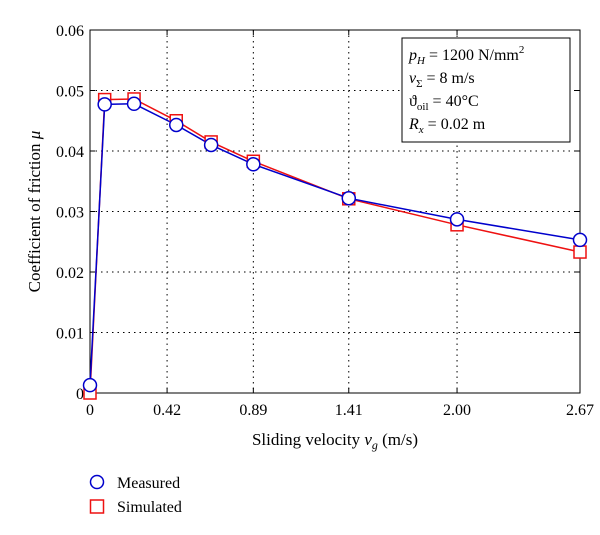 This screenshot has width=600, height=535. I want to click on parameter-box-frame, so click(486, 90).